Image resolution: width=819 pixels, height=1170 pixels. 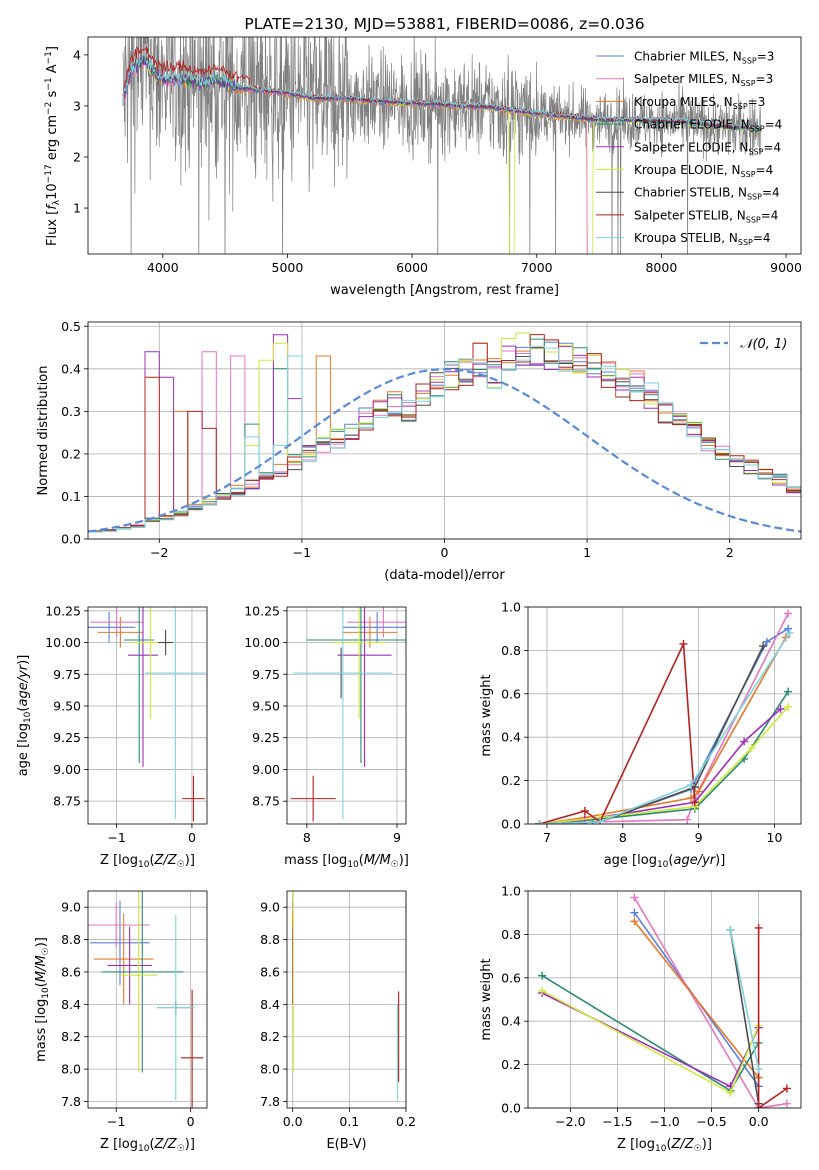 I want to click on label-part: age [log, so click(x=23, y=749).